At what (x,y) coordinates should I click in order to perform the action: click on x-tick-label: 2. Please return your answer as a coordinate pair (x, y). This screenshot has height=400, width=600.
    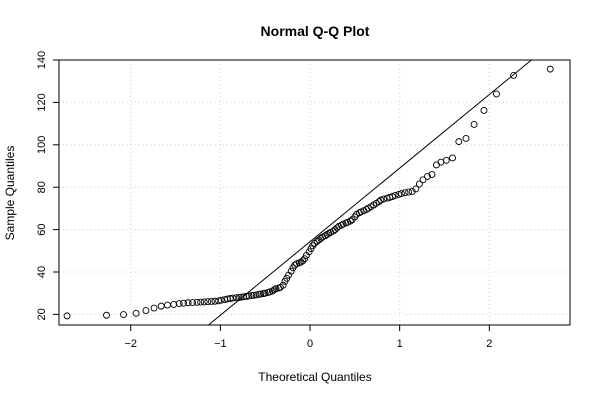
    Looking at the image, I should click on (489, 344).